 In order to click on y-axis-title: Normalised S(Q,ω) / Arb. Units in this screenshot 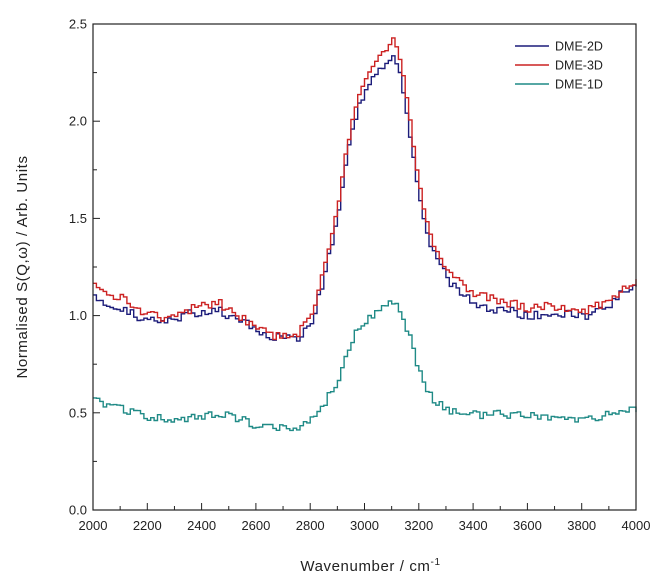, I will do `click(22, 266)`.